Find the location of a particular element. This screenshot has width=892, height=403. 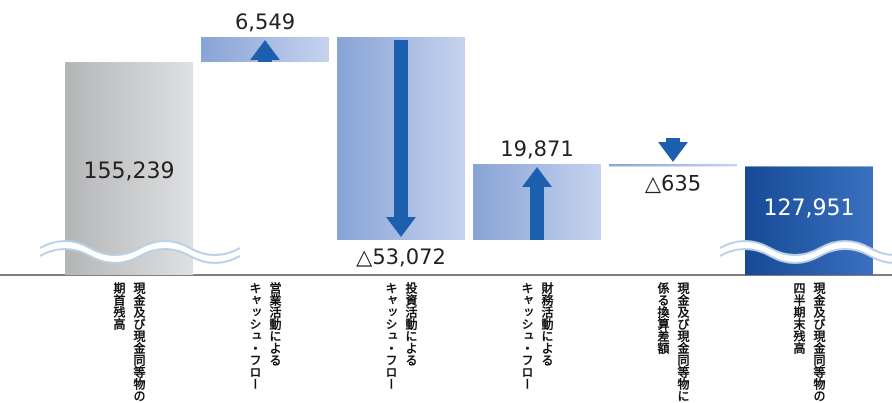

x-tick-label: 四半期末残高 is located at coordinates (799, 318).